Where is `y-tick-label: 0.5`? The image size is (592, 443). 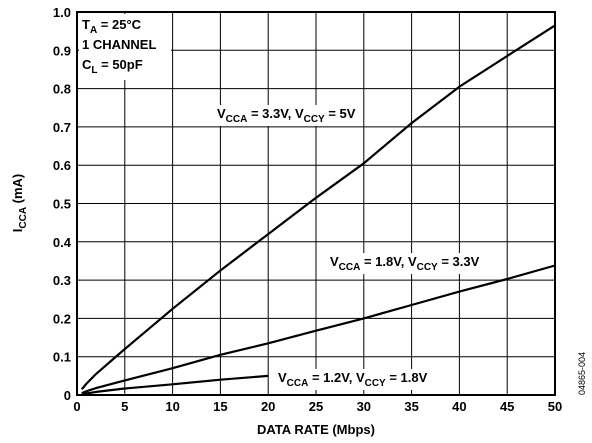
y-tick-label: 0.5 is located at coordinates (62, 204).